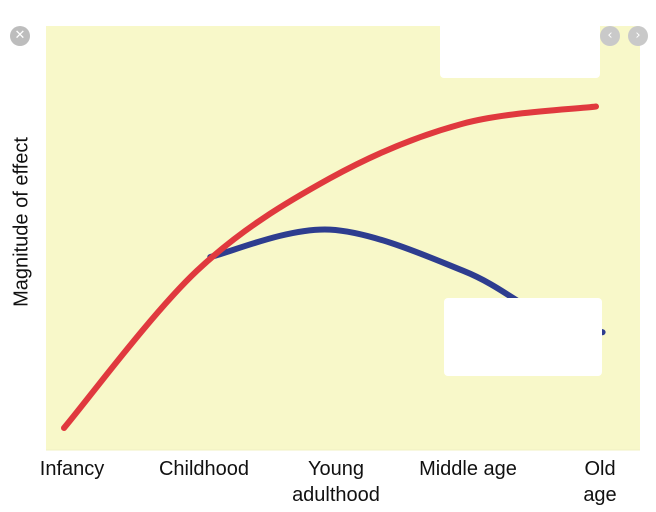  I want to click on chevron-right-icon: ›, so click(638, 36).